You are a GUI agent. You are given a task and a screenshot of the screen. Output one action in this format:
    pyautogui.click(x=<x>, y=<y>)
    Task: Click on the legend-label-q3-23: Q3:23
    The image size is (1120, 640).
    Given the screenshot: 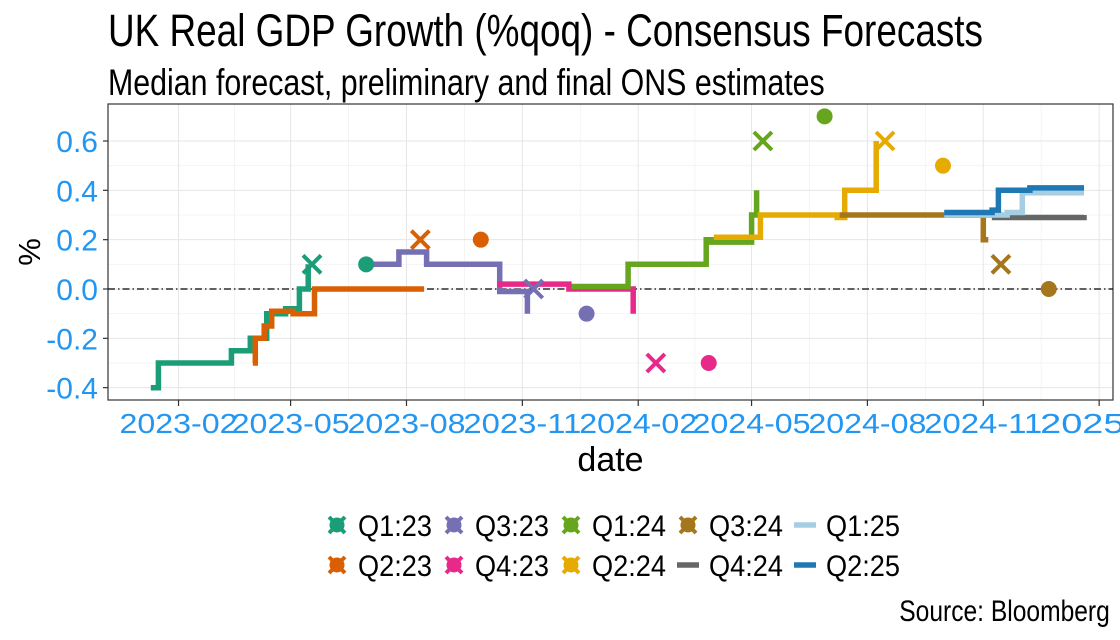 What is the action you would take?
    pyautogui.click(x=512, y=526)
    